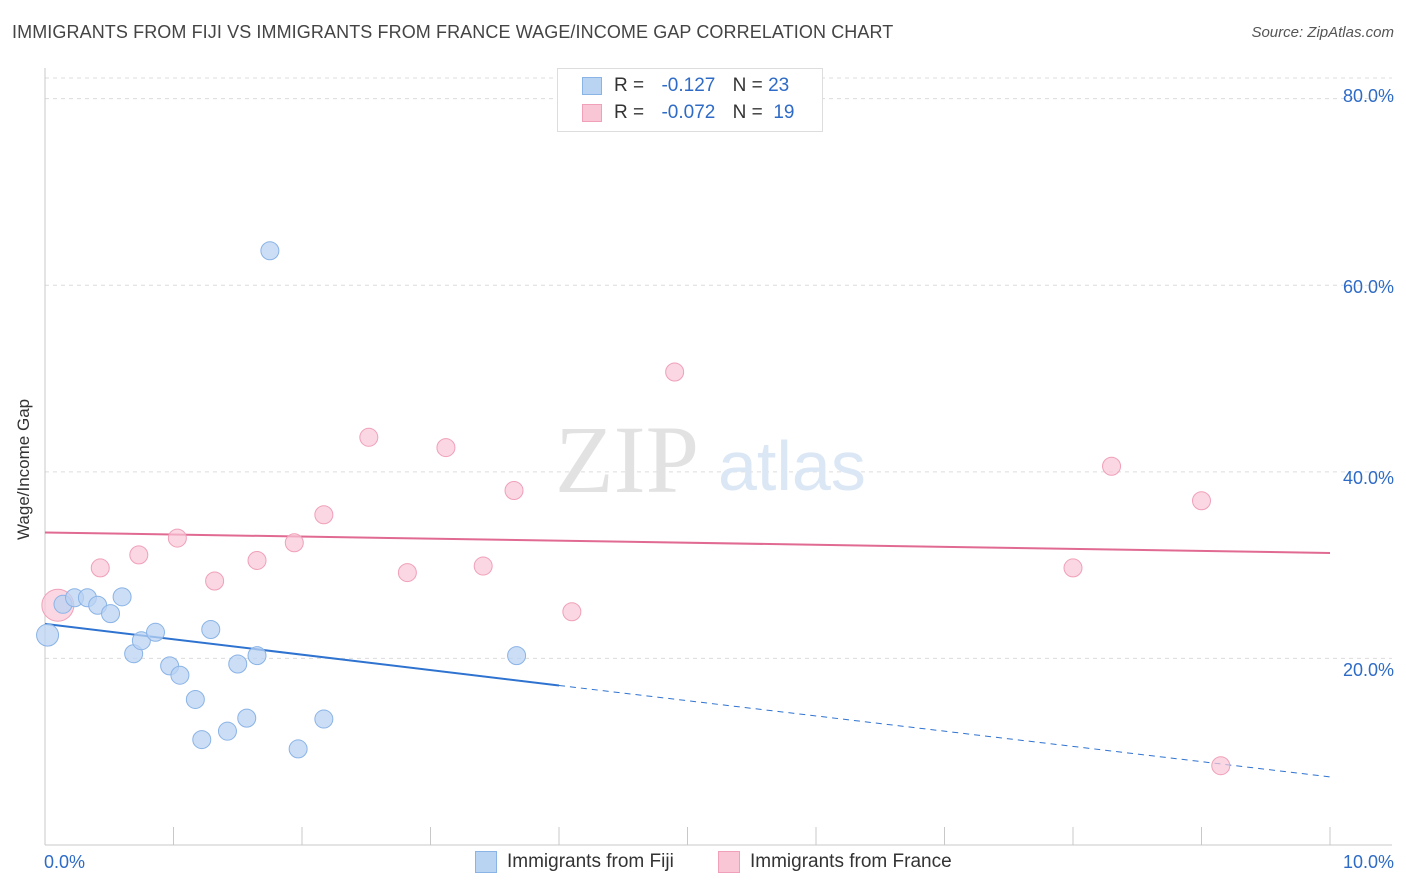 The width and height of the screenshot is (1406, 892). What do you see at coordinates (944, 731) in the screenshot?
I see `fiji-trend-extension` at bounding box center [944, 731].